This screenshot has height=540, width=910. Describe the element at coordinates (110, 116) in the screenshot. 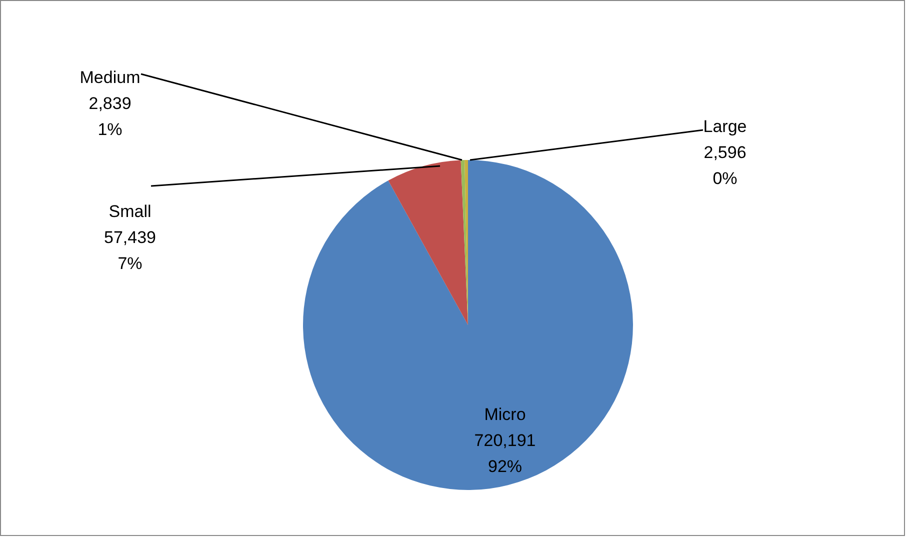

I see `data-label: 2,839 1%` at that location.